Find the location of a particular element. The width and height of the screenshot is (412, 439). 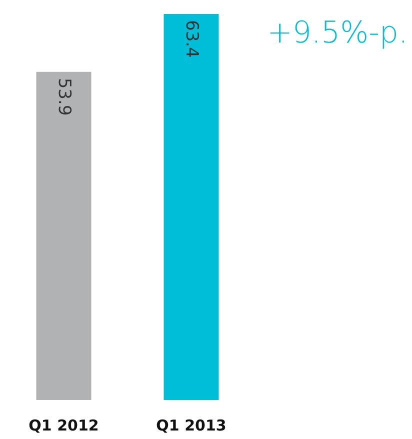

x-tick-label: Q1 2013 is located at coordinates (191, 425).